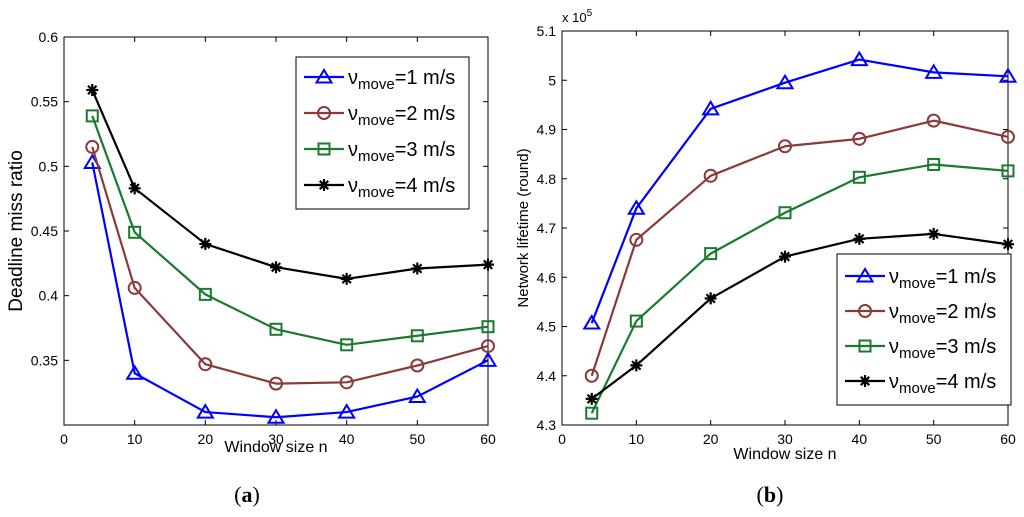 The width and height of the screenshot is (1024, 517). Describe the element at coordinates (577, 16) in the screenshot. I see `axis-scale-multiplier: x 105` at that location.